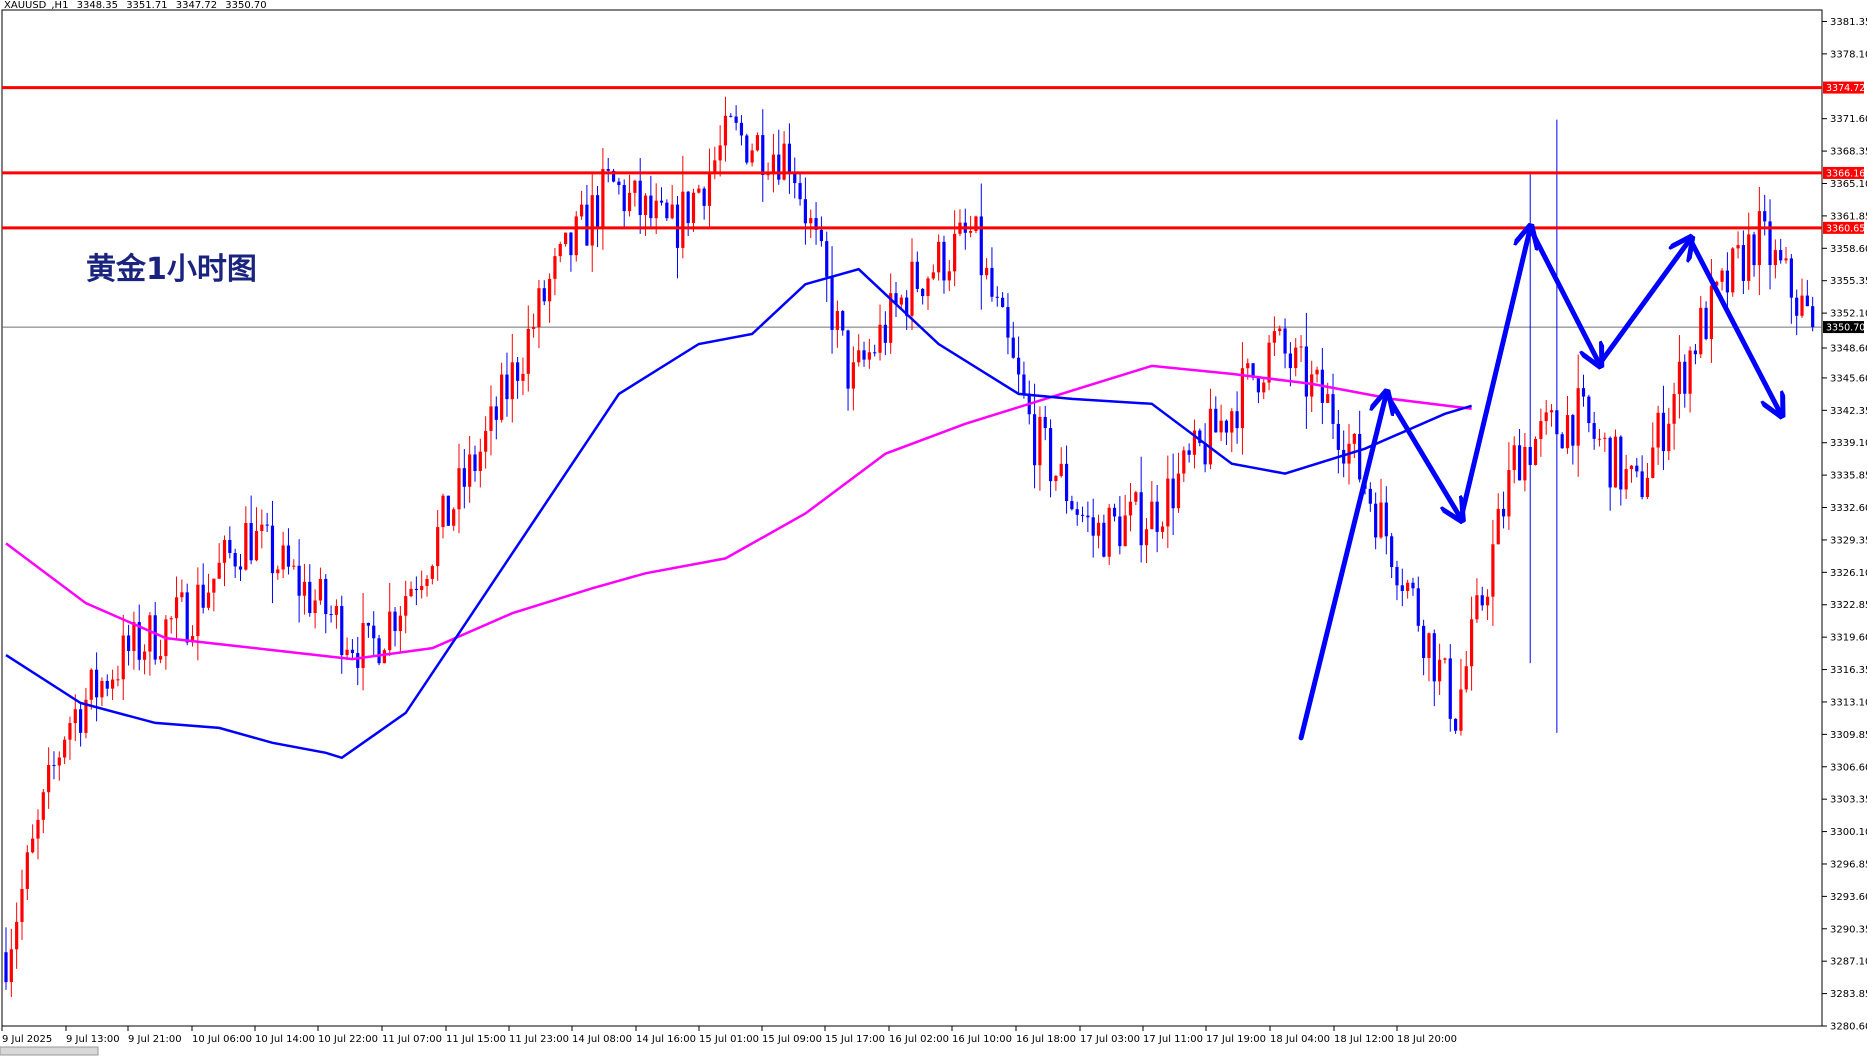 This screenshot has width=1867, height=1057. Describe the element at coordinates (27, 1039) in the screenshot. I see `x-tick-label: 9 Jul 2025` at that location.